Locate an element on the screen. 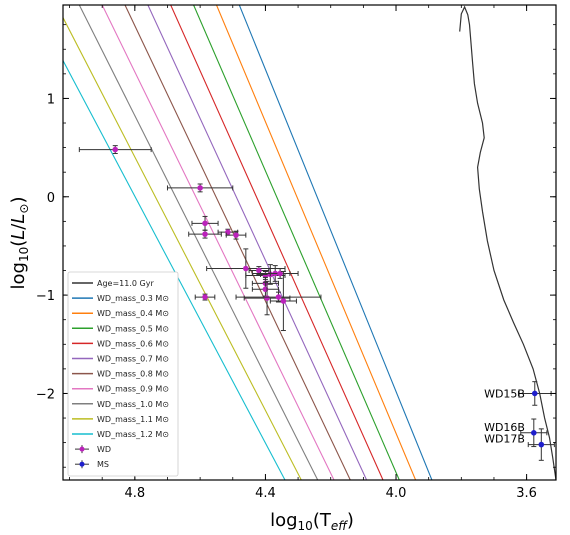 Image resolution: width=570 pixels, height=535 pixels. legend-label-1: WD_mass_0.3 M⊙ is located at coordinates (133, 298).